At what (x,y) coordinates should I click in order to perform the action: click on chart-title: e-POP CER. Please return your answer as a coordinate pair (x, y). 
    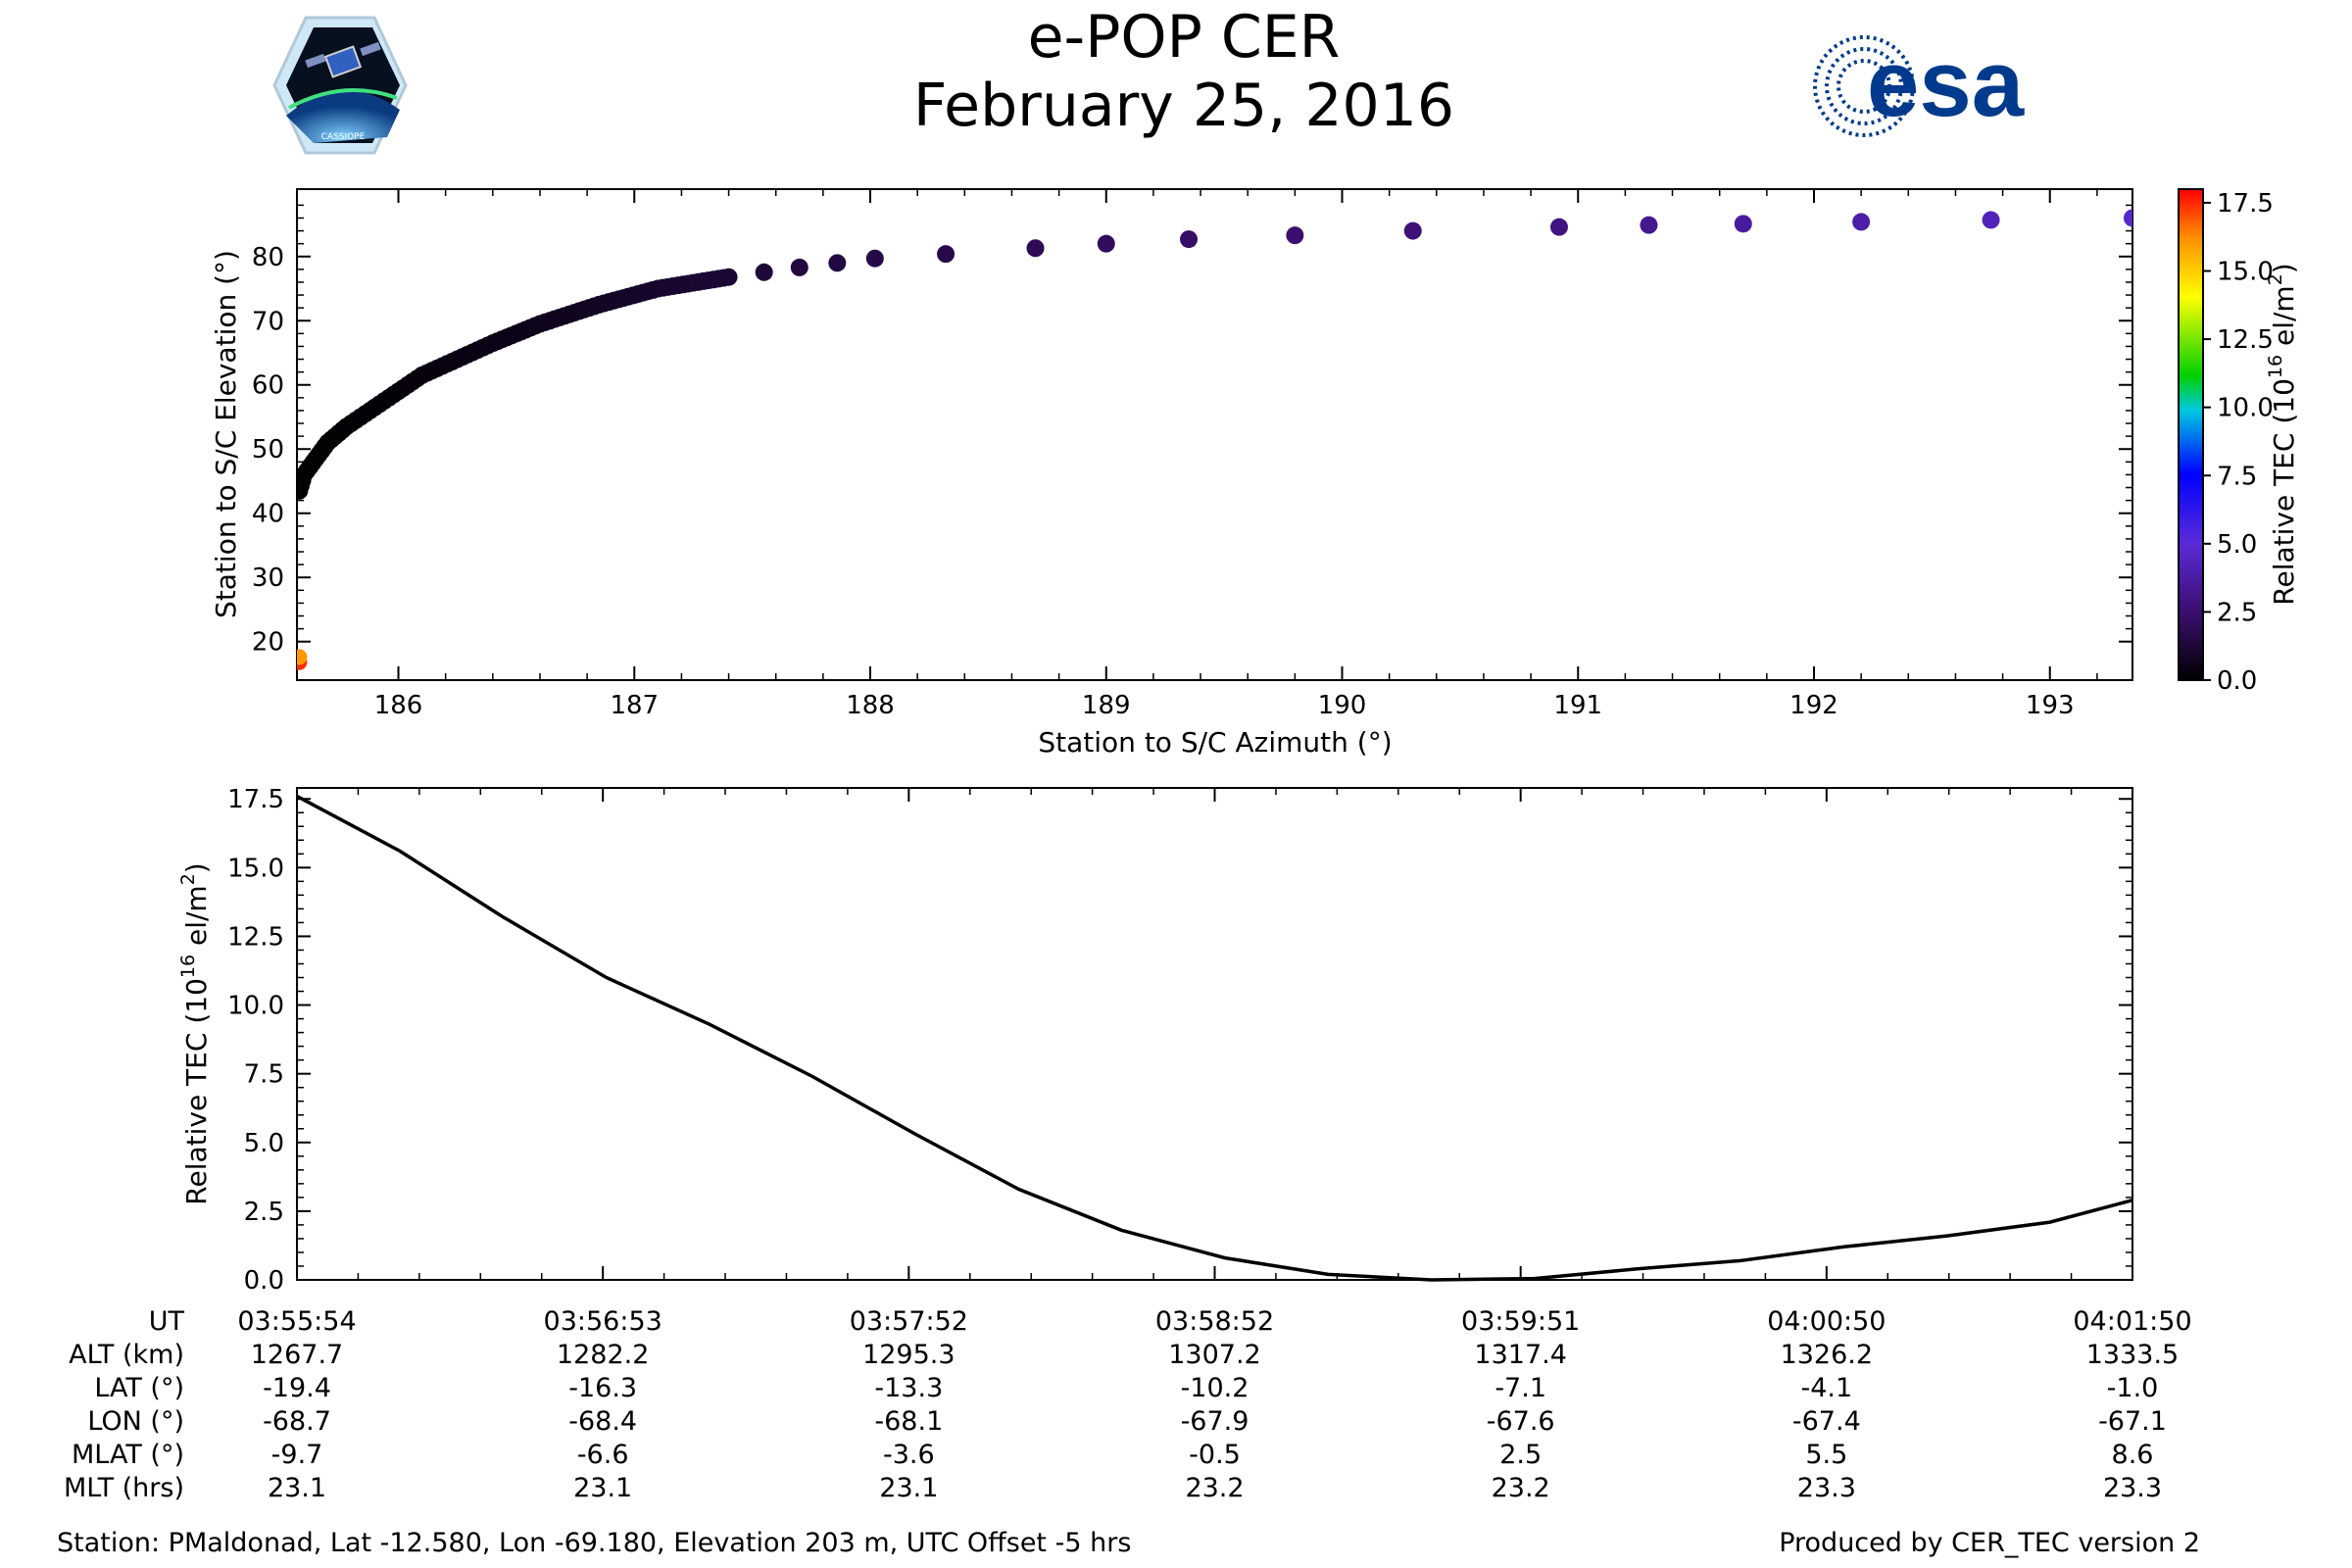
    Looking at the image, I should click on (1184, 37).